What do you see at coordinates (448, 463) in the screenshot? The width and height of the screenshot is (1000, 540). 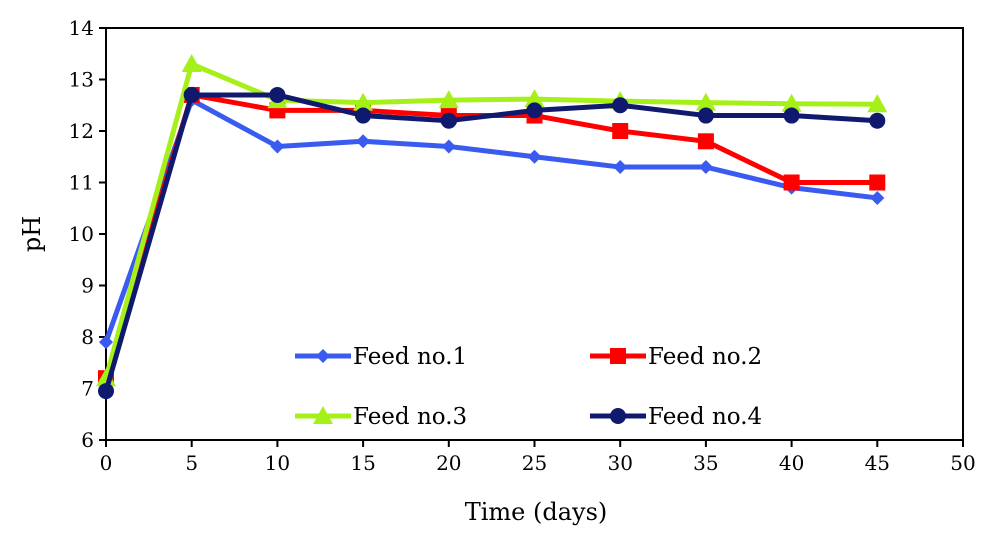 I see `x-tick-label: 20` at bounding box center [448, 463].